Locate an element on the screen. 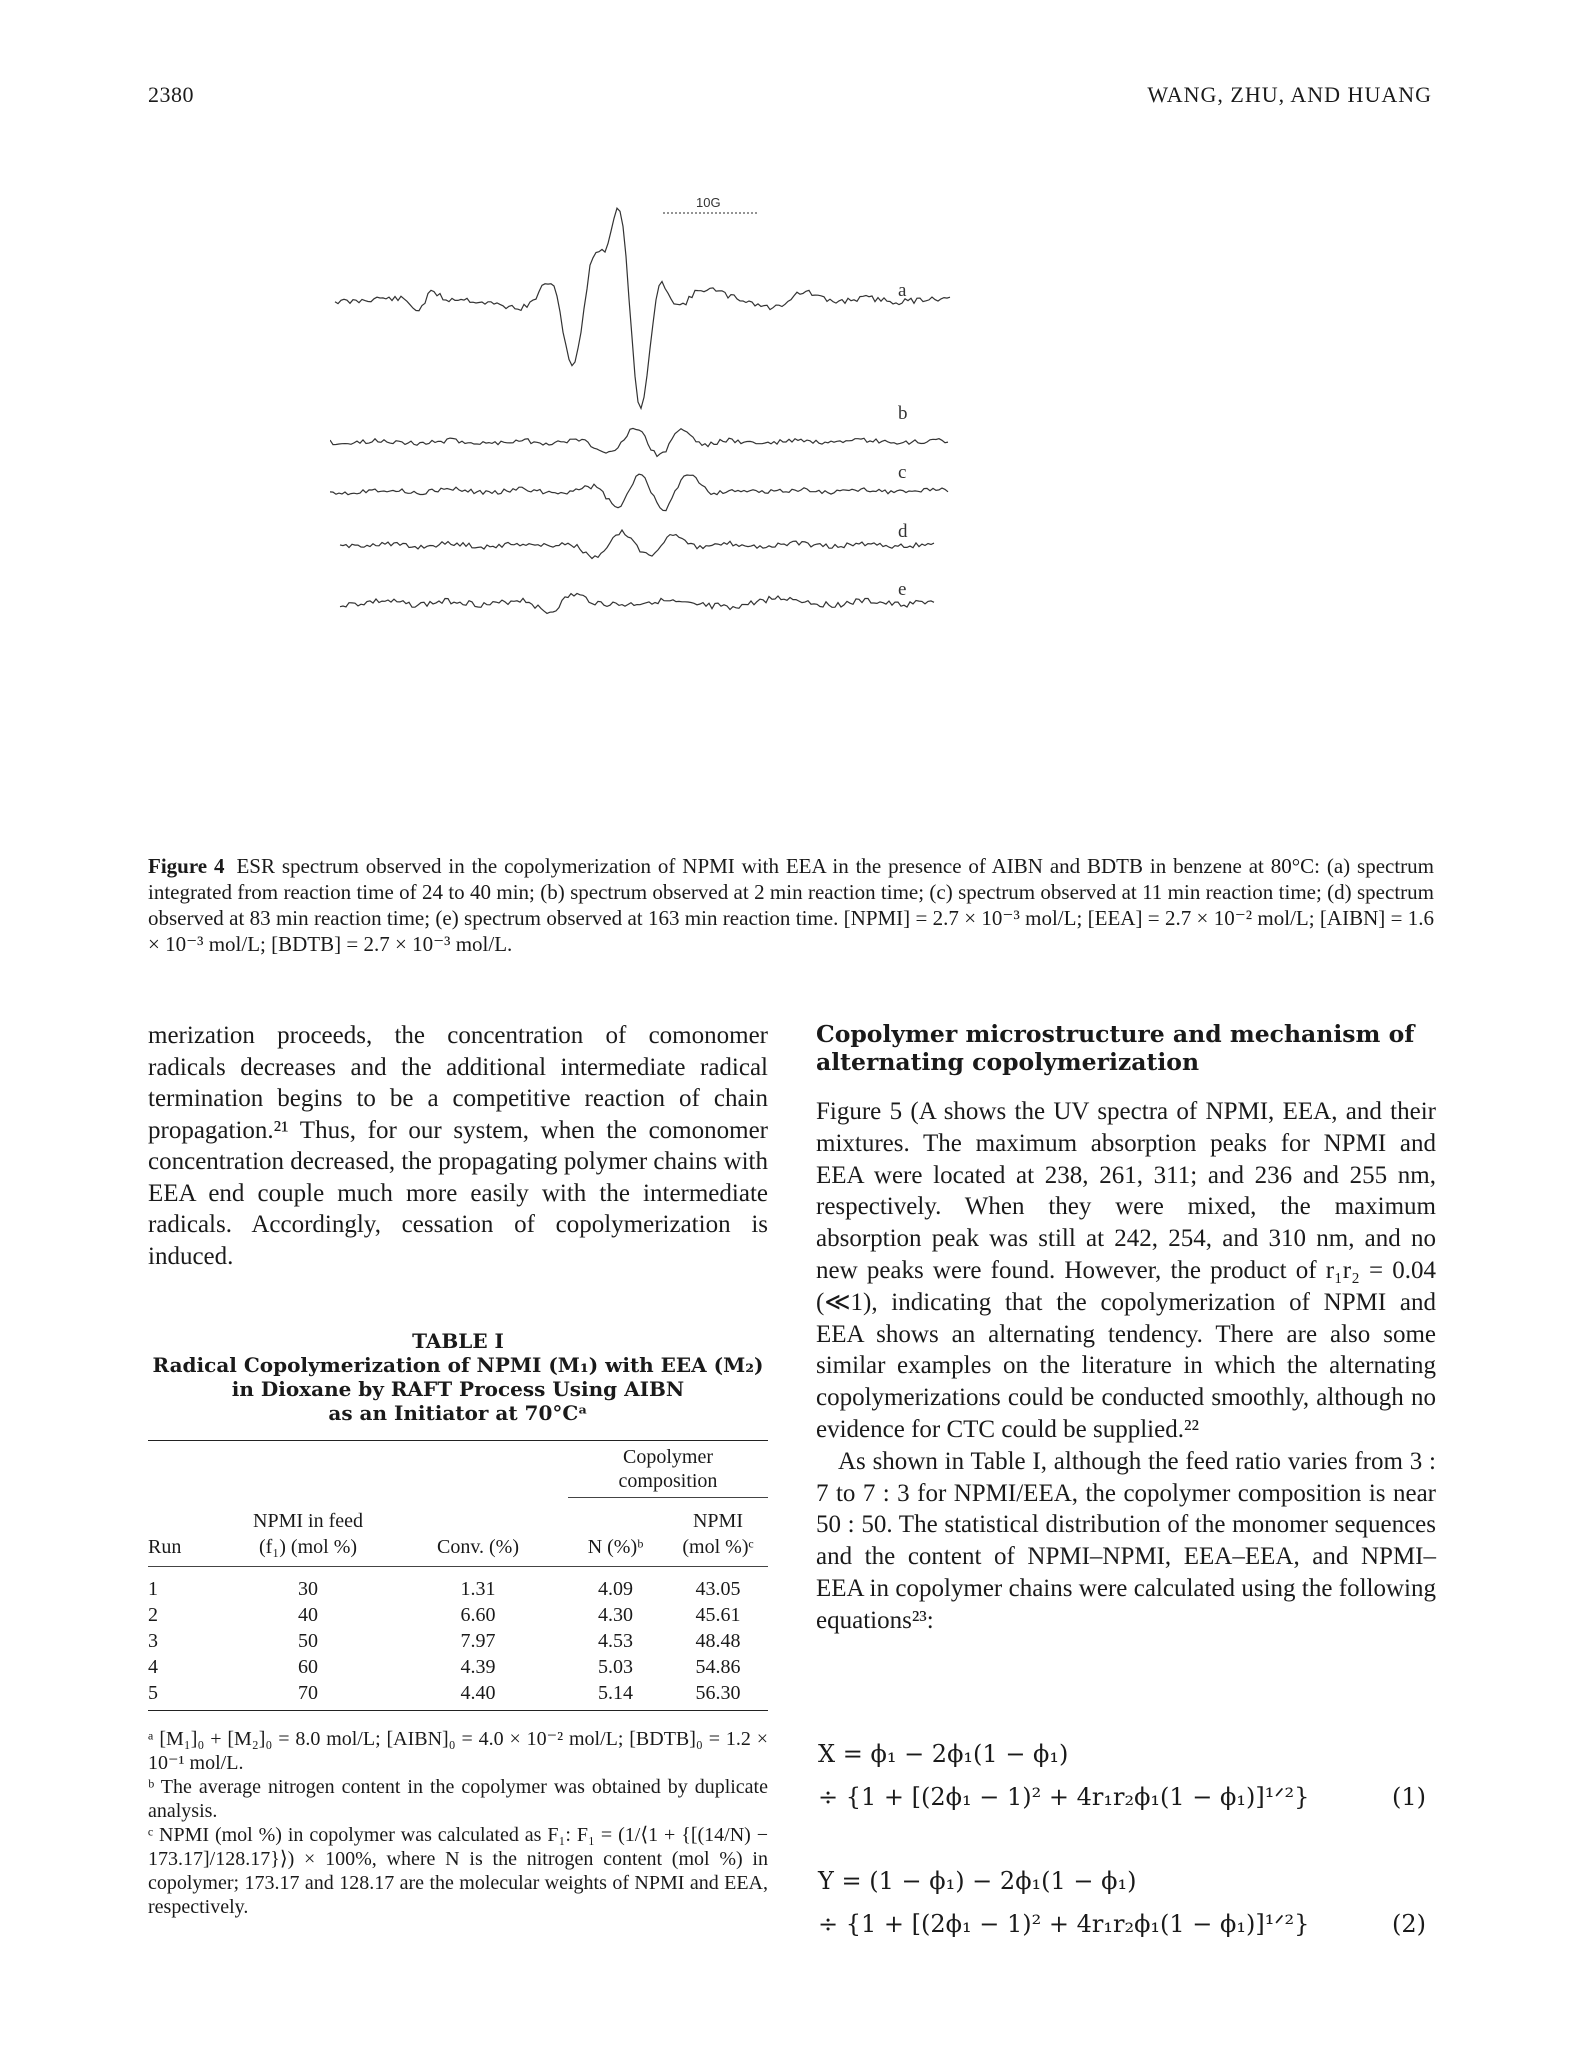 The height and width of the screenshot is (2048, 1582). table-cell: 5.14 is located at coordinates (615, 1693).